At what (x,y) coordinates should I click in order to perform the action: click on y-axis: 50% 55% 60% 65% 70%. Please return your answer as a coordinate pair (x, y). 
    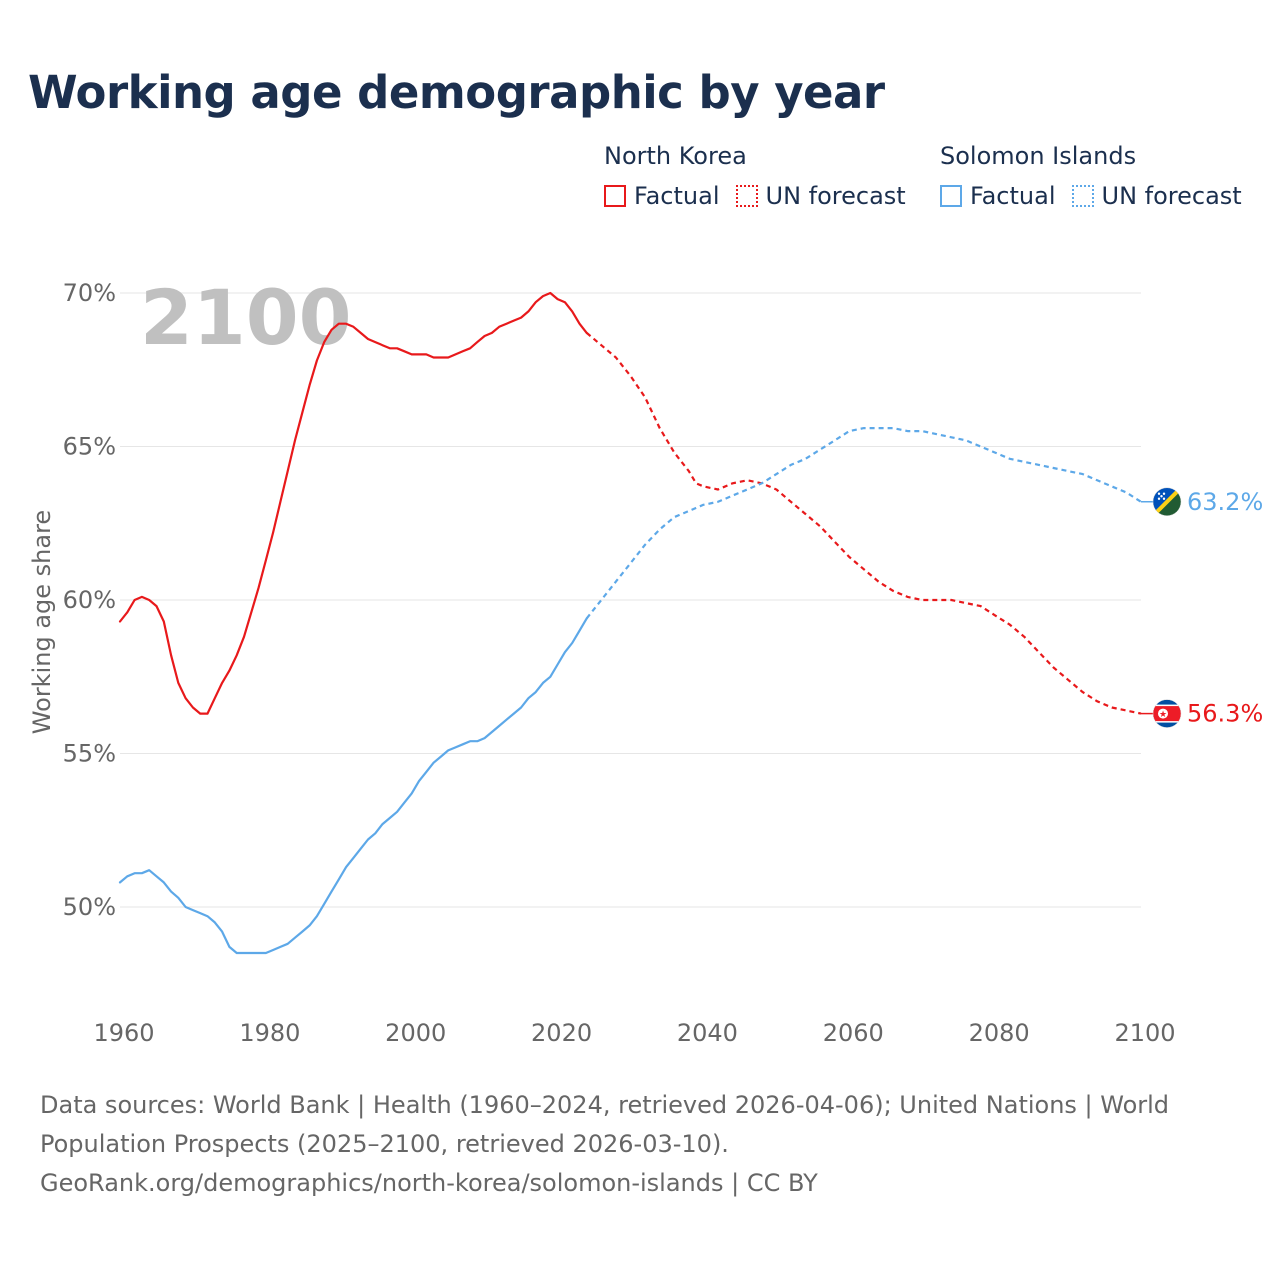
    Looking at the image, I should click on (89, 600).